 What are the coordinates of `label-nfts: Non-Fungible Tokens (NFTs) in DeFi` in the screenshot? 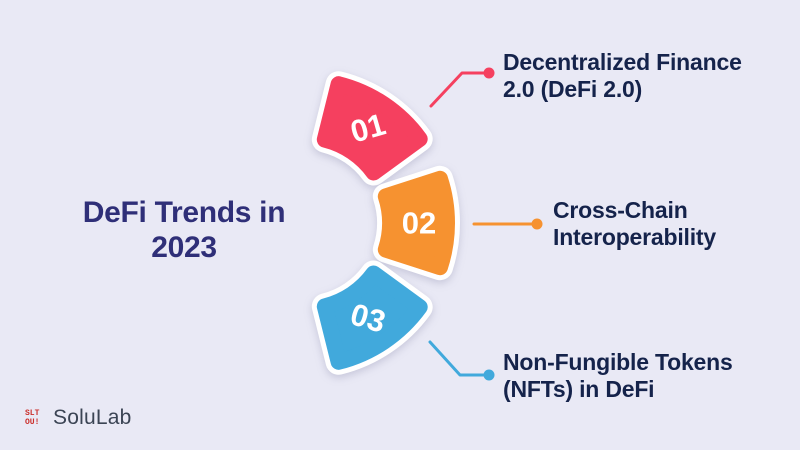 It's located at (618, 376).